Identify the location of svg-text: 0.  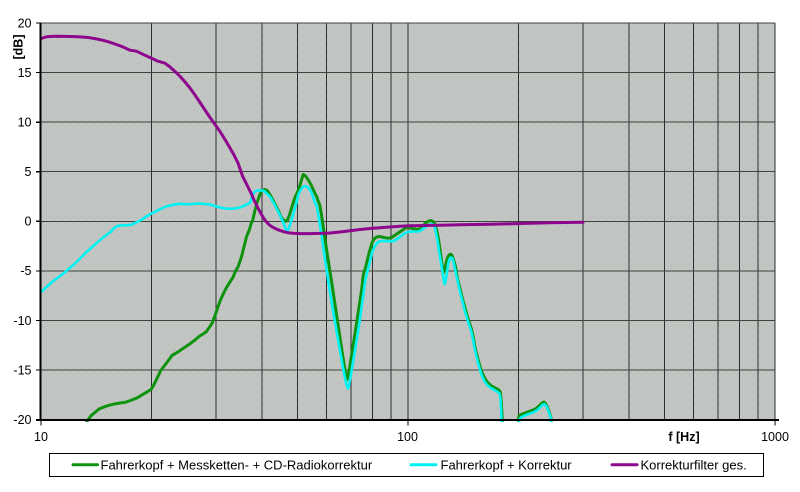
(28, 222).